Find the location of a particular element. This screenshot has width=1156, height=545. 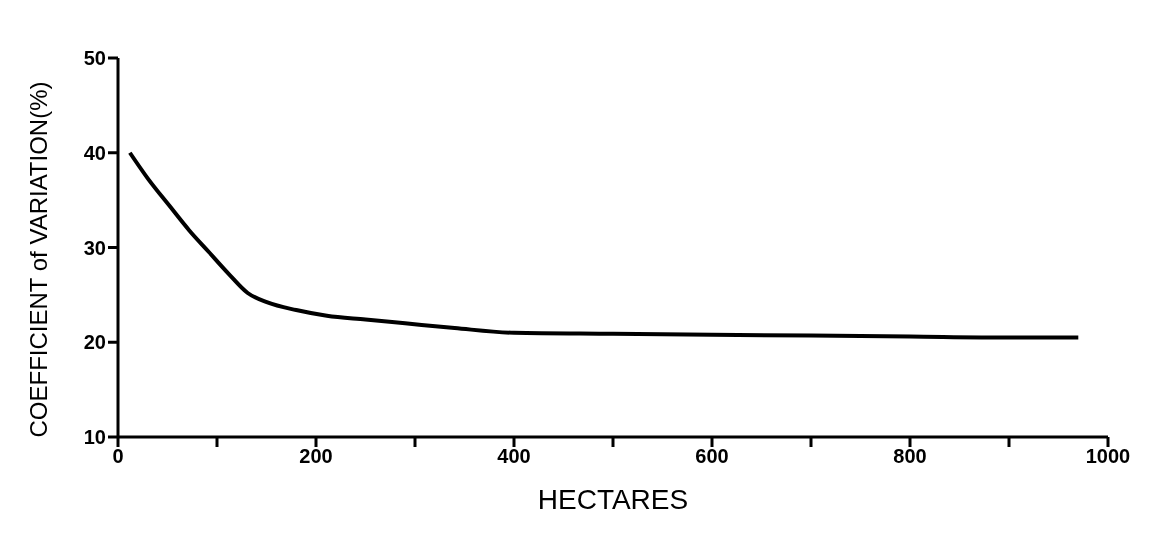

x-tick-label: 200 is located at coordinates (316, 456).